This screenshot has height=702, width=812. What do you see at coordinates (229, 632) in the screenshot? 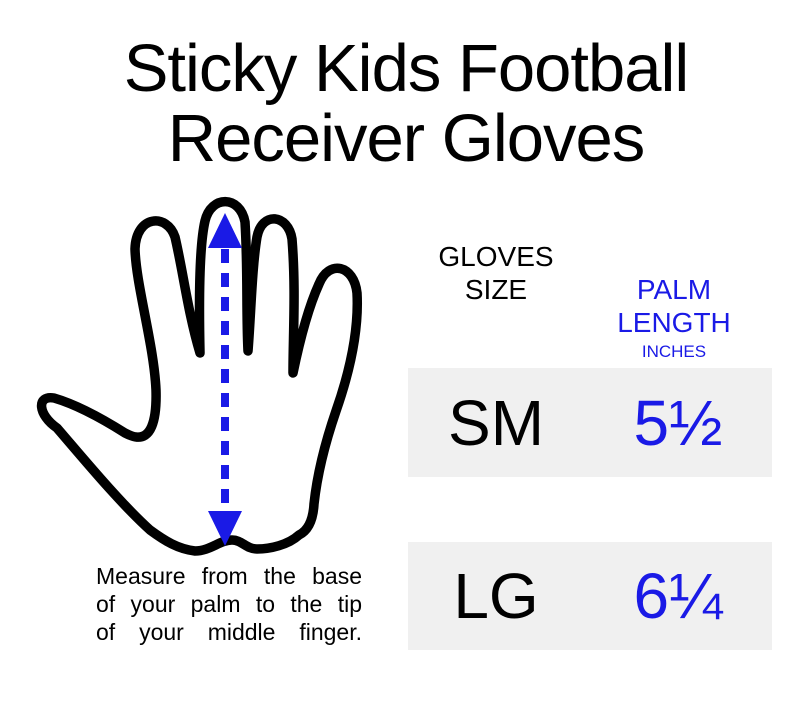
I see `instruction-line: of your middle finger.` at bounding box center [229, 632].